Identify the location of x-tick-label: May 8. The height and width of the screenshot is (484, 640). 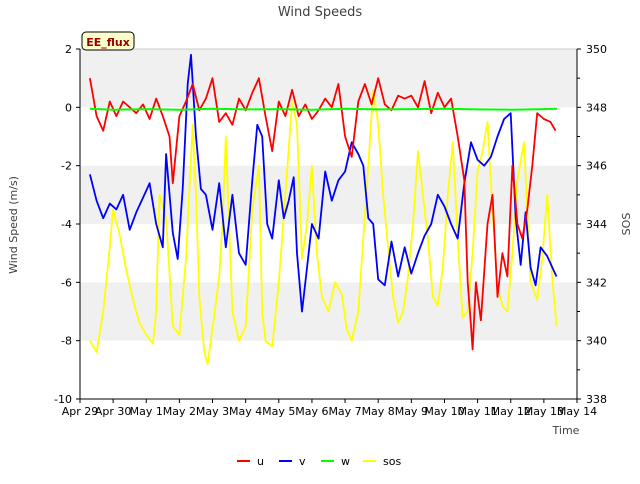
(378, 411).